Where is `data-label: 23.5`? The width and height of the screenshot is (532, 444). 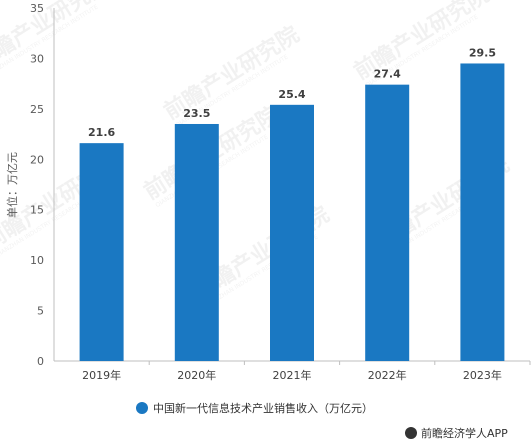 data-label: 23.5 is located at coordinates (196, 113).